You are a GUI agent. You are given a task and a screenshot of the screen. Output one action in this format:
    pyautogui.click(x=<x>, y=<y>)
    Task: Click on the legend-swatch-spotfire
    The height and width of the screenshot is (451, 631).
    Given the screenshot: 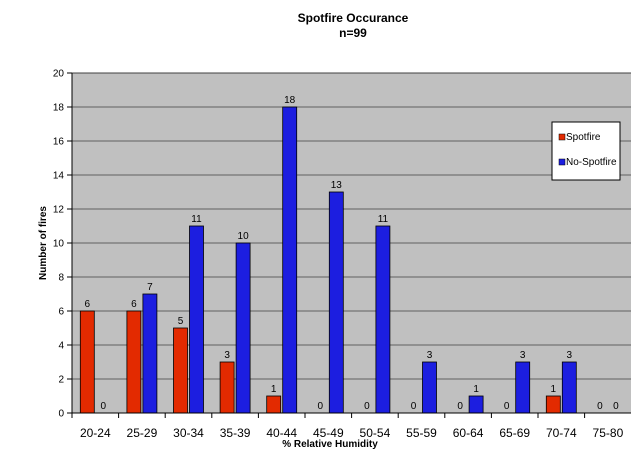 What is the action you would take?
    pyautogui.click(x=562, y=137)
    